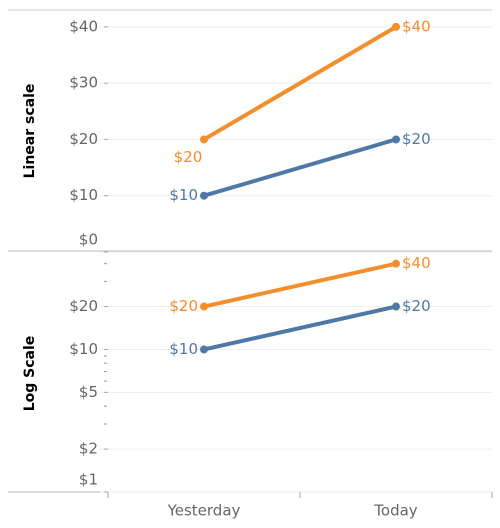 The height and width of the screenshot is (528, 500). I want to click on y-axis-title: Linear scale, so click(30, 131).